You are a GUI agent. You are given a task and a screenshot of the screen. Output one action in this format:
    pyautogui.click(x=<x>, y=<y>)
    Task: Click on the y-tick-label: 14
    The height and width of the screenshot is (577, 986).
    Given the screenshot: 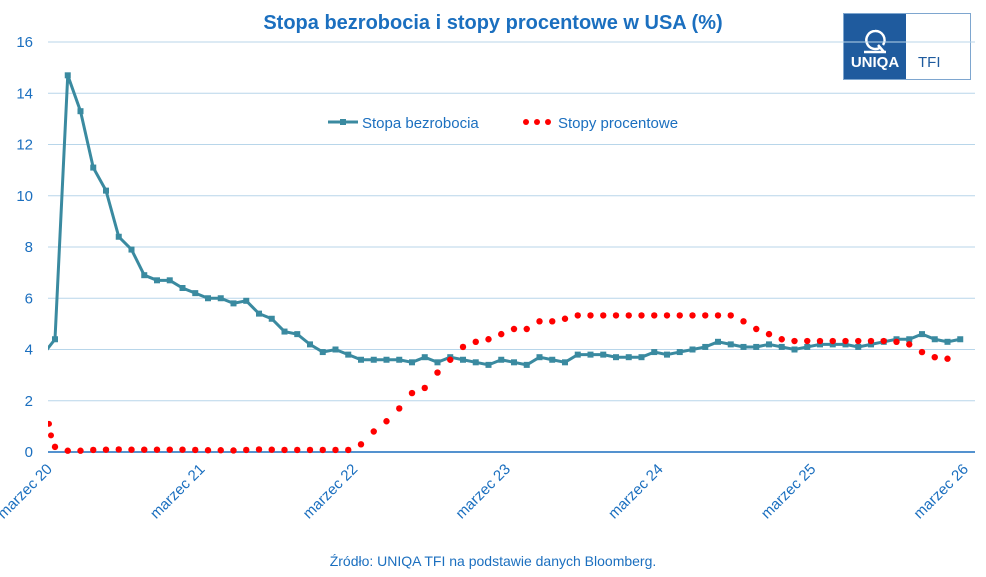 What is the action you would take?
    pyautogui.click(x=24, y=93)
    